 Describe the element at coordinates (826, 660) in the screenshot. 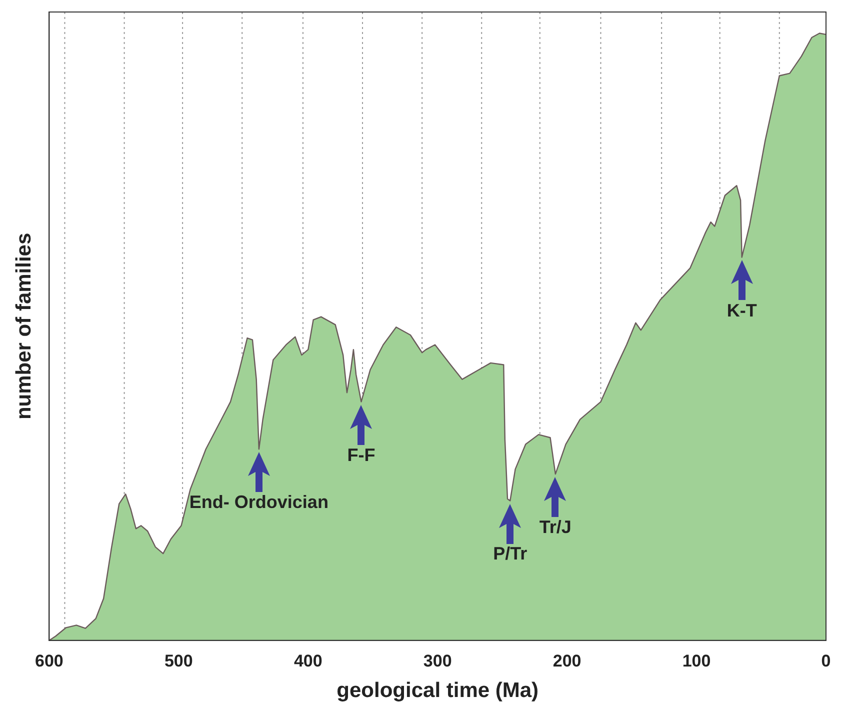

I see `x-tick-label: 0` at that location.